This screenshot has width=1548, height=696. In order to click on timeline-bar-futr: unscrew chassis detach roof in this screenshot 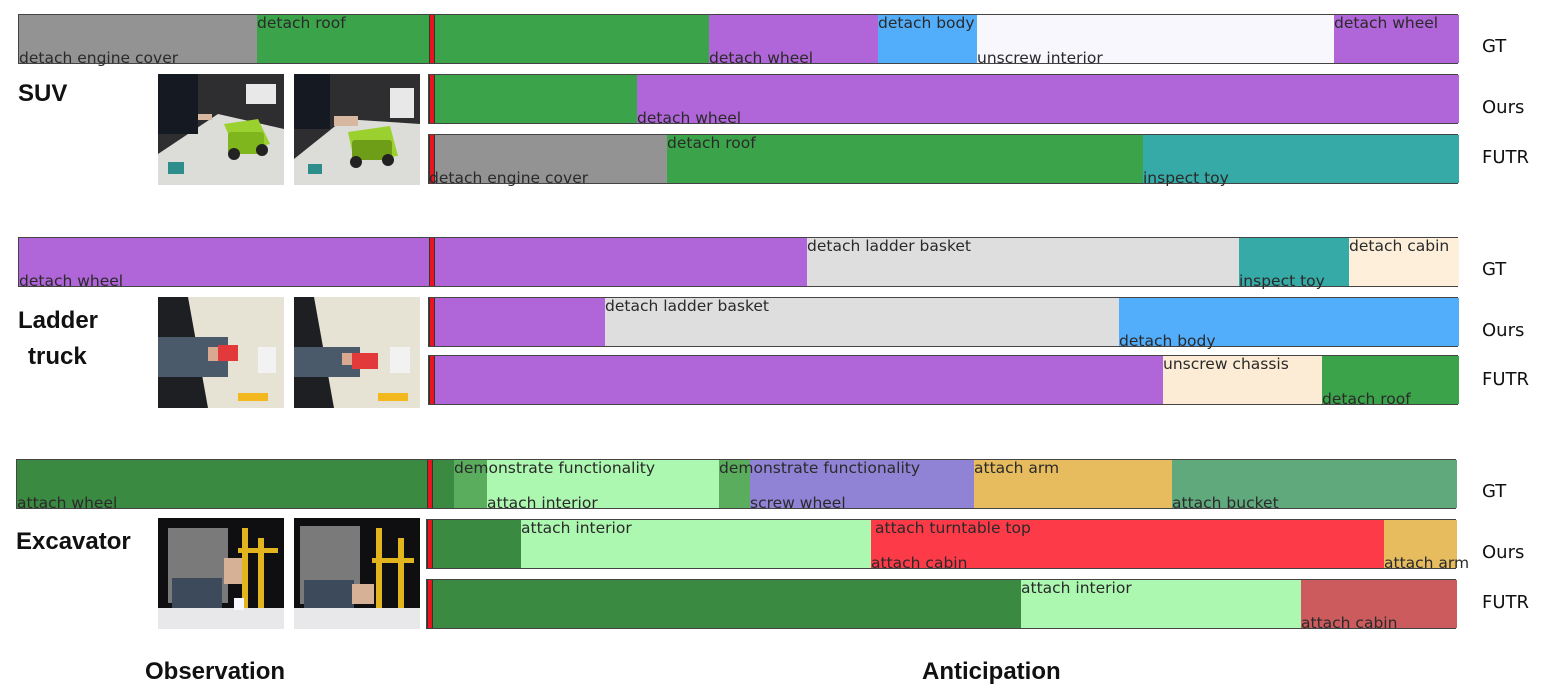, I will do `click(943, 381)`.